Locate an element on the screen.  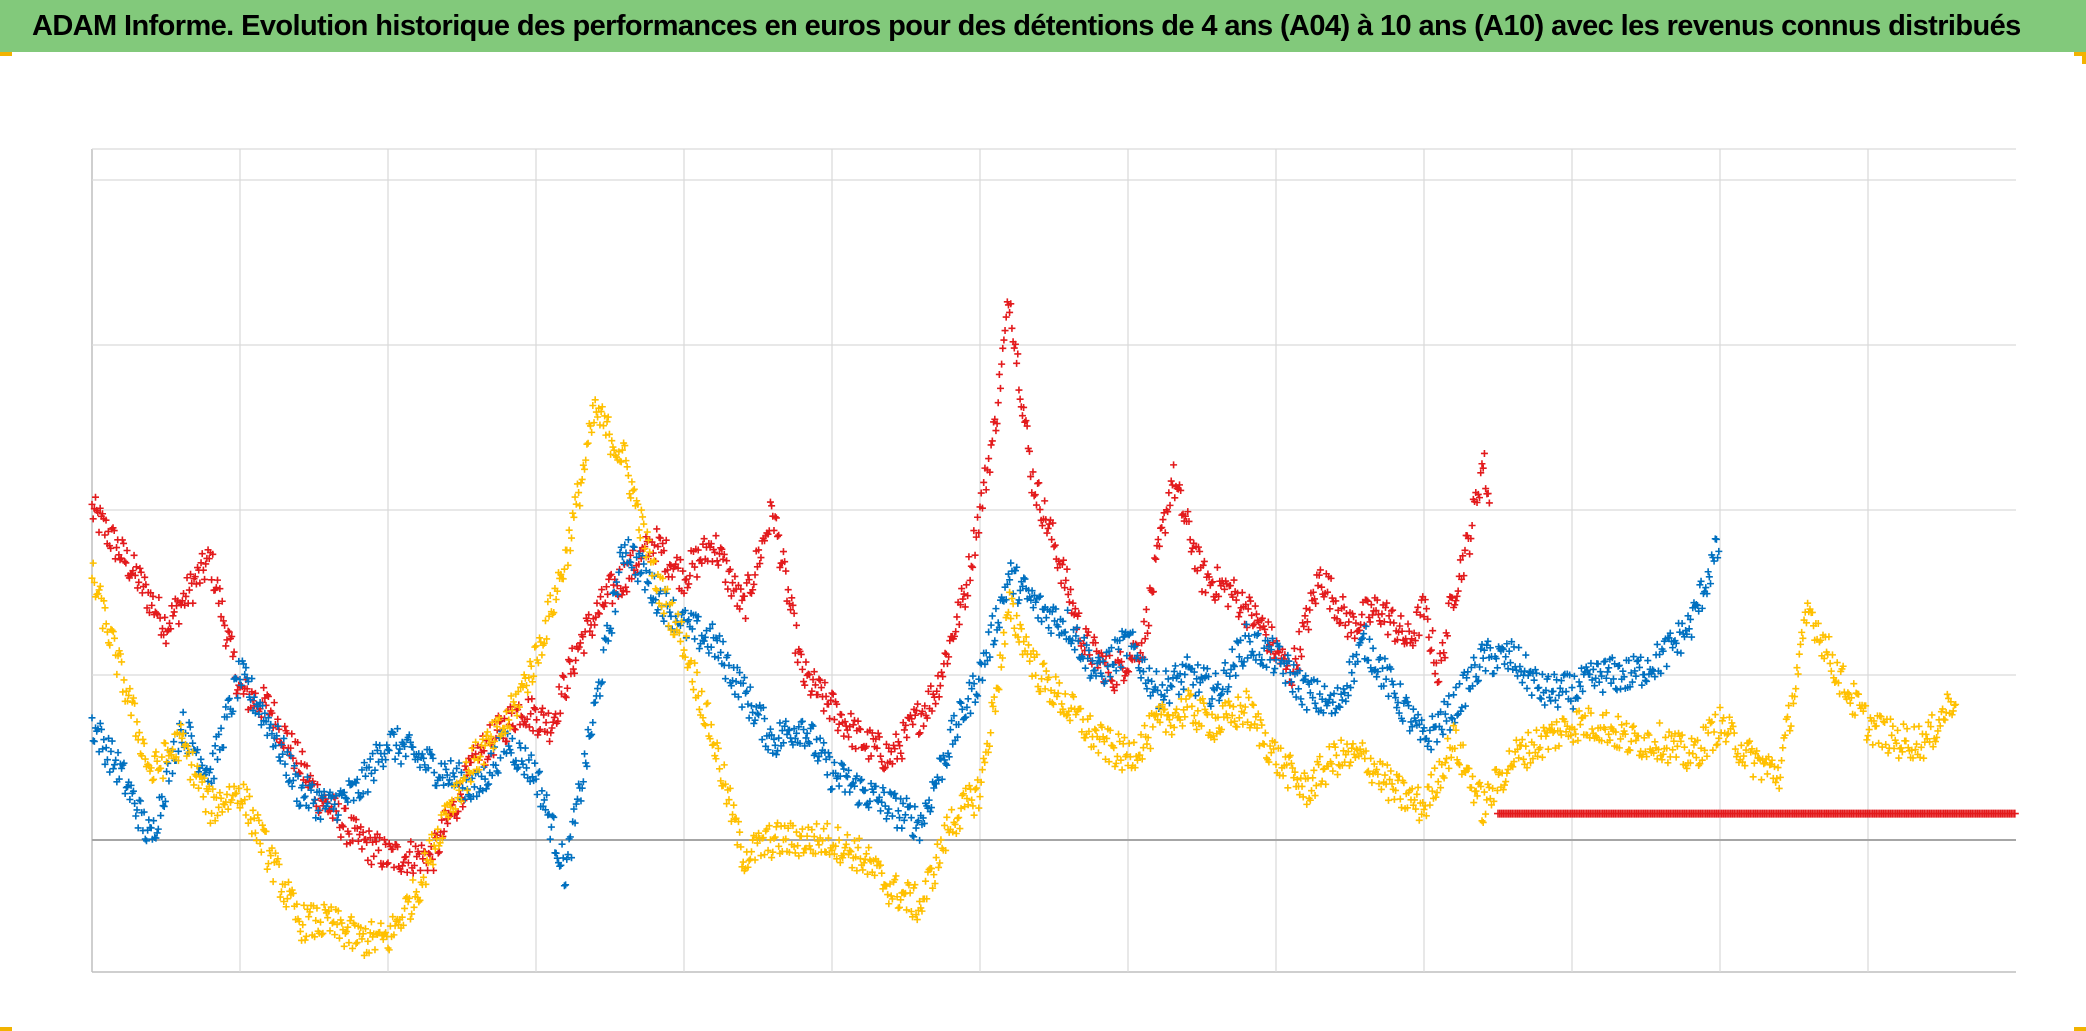
series-red-flat is located at coordinates (1756, 813).